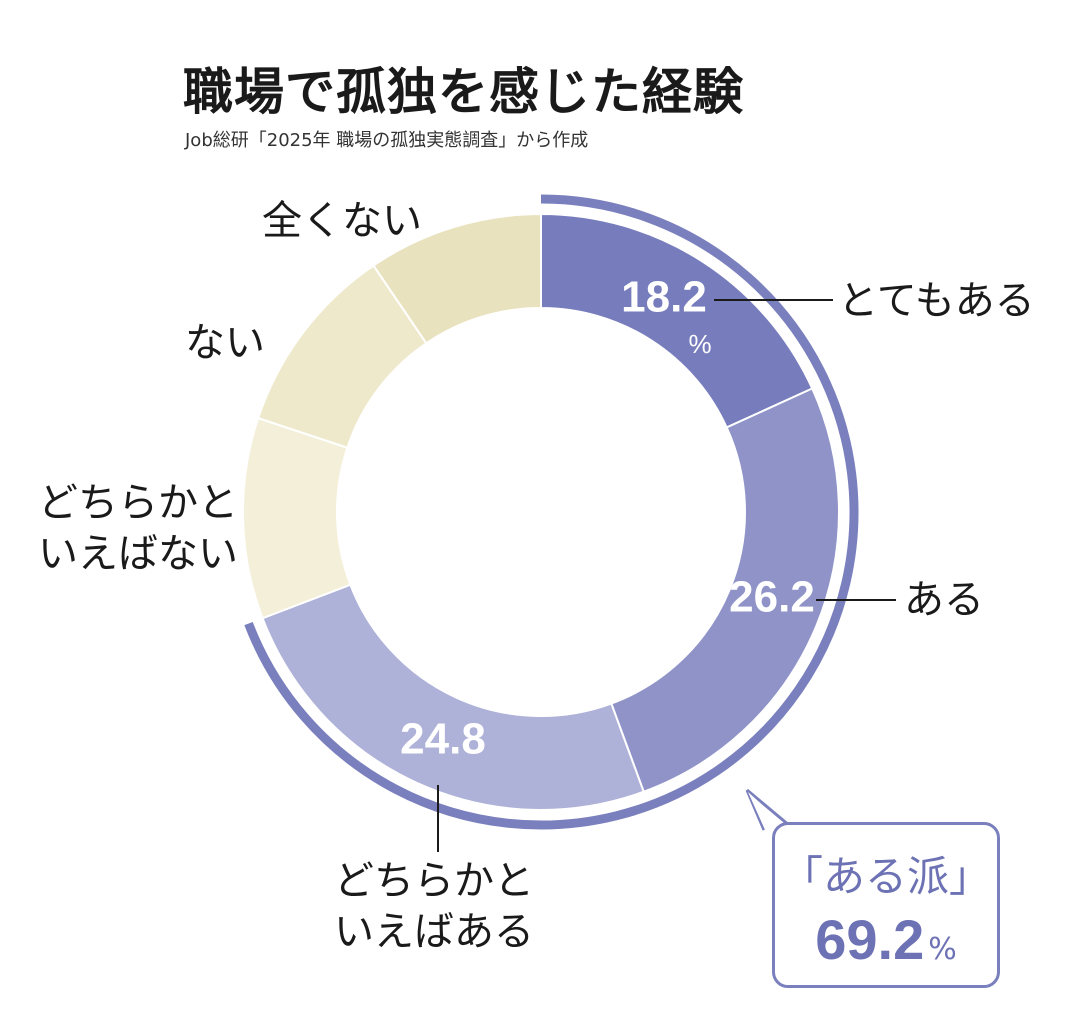 The width and height of the screenshot is (1066, 1024). Describe the element at coordinates (699, 344) in the screenshot. I see `value-unit-0: %` at that location.